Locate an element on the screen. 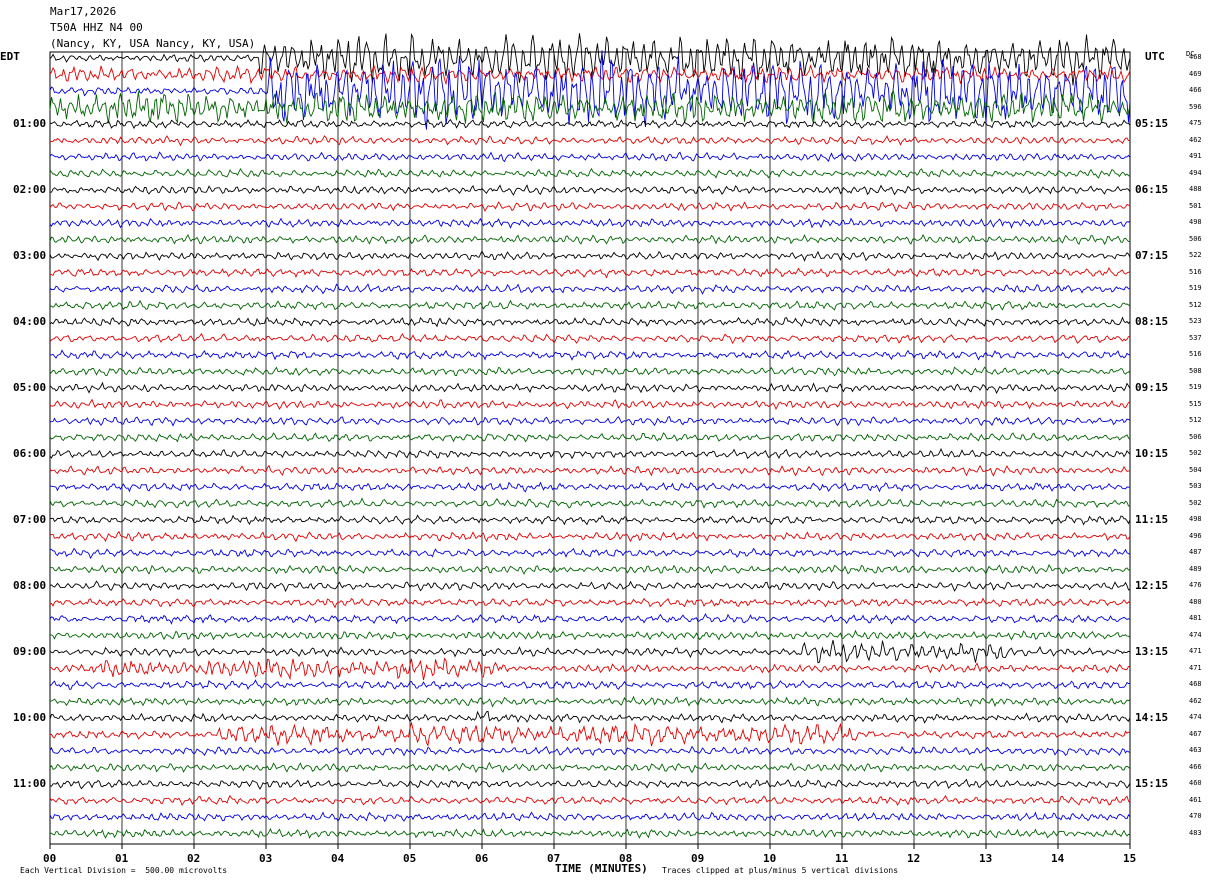  right-hour-label: 10:15 is located at coordinates (1152, 453).